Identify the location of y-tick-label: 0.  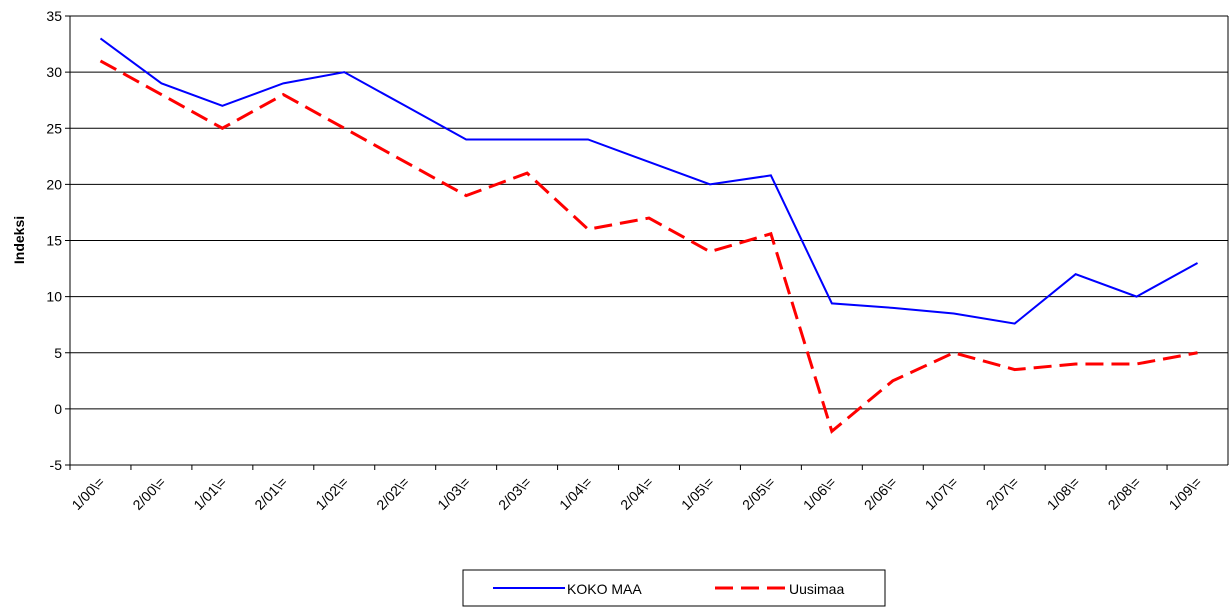
(58, 409).